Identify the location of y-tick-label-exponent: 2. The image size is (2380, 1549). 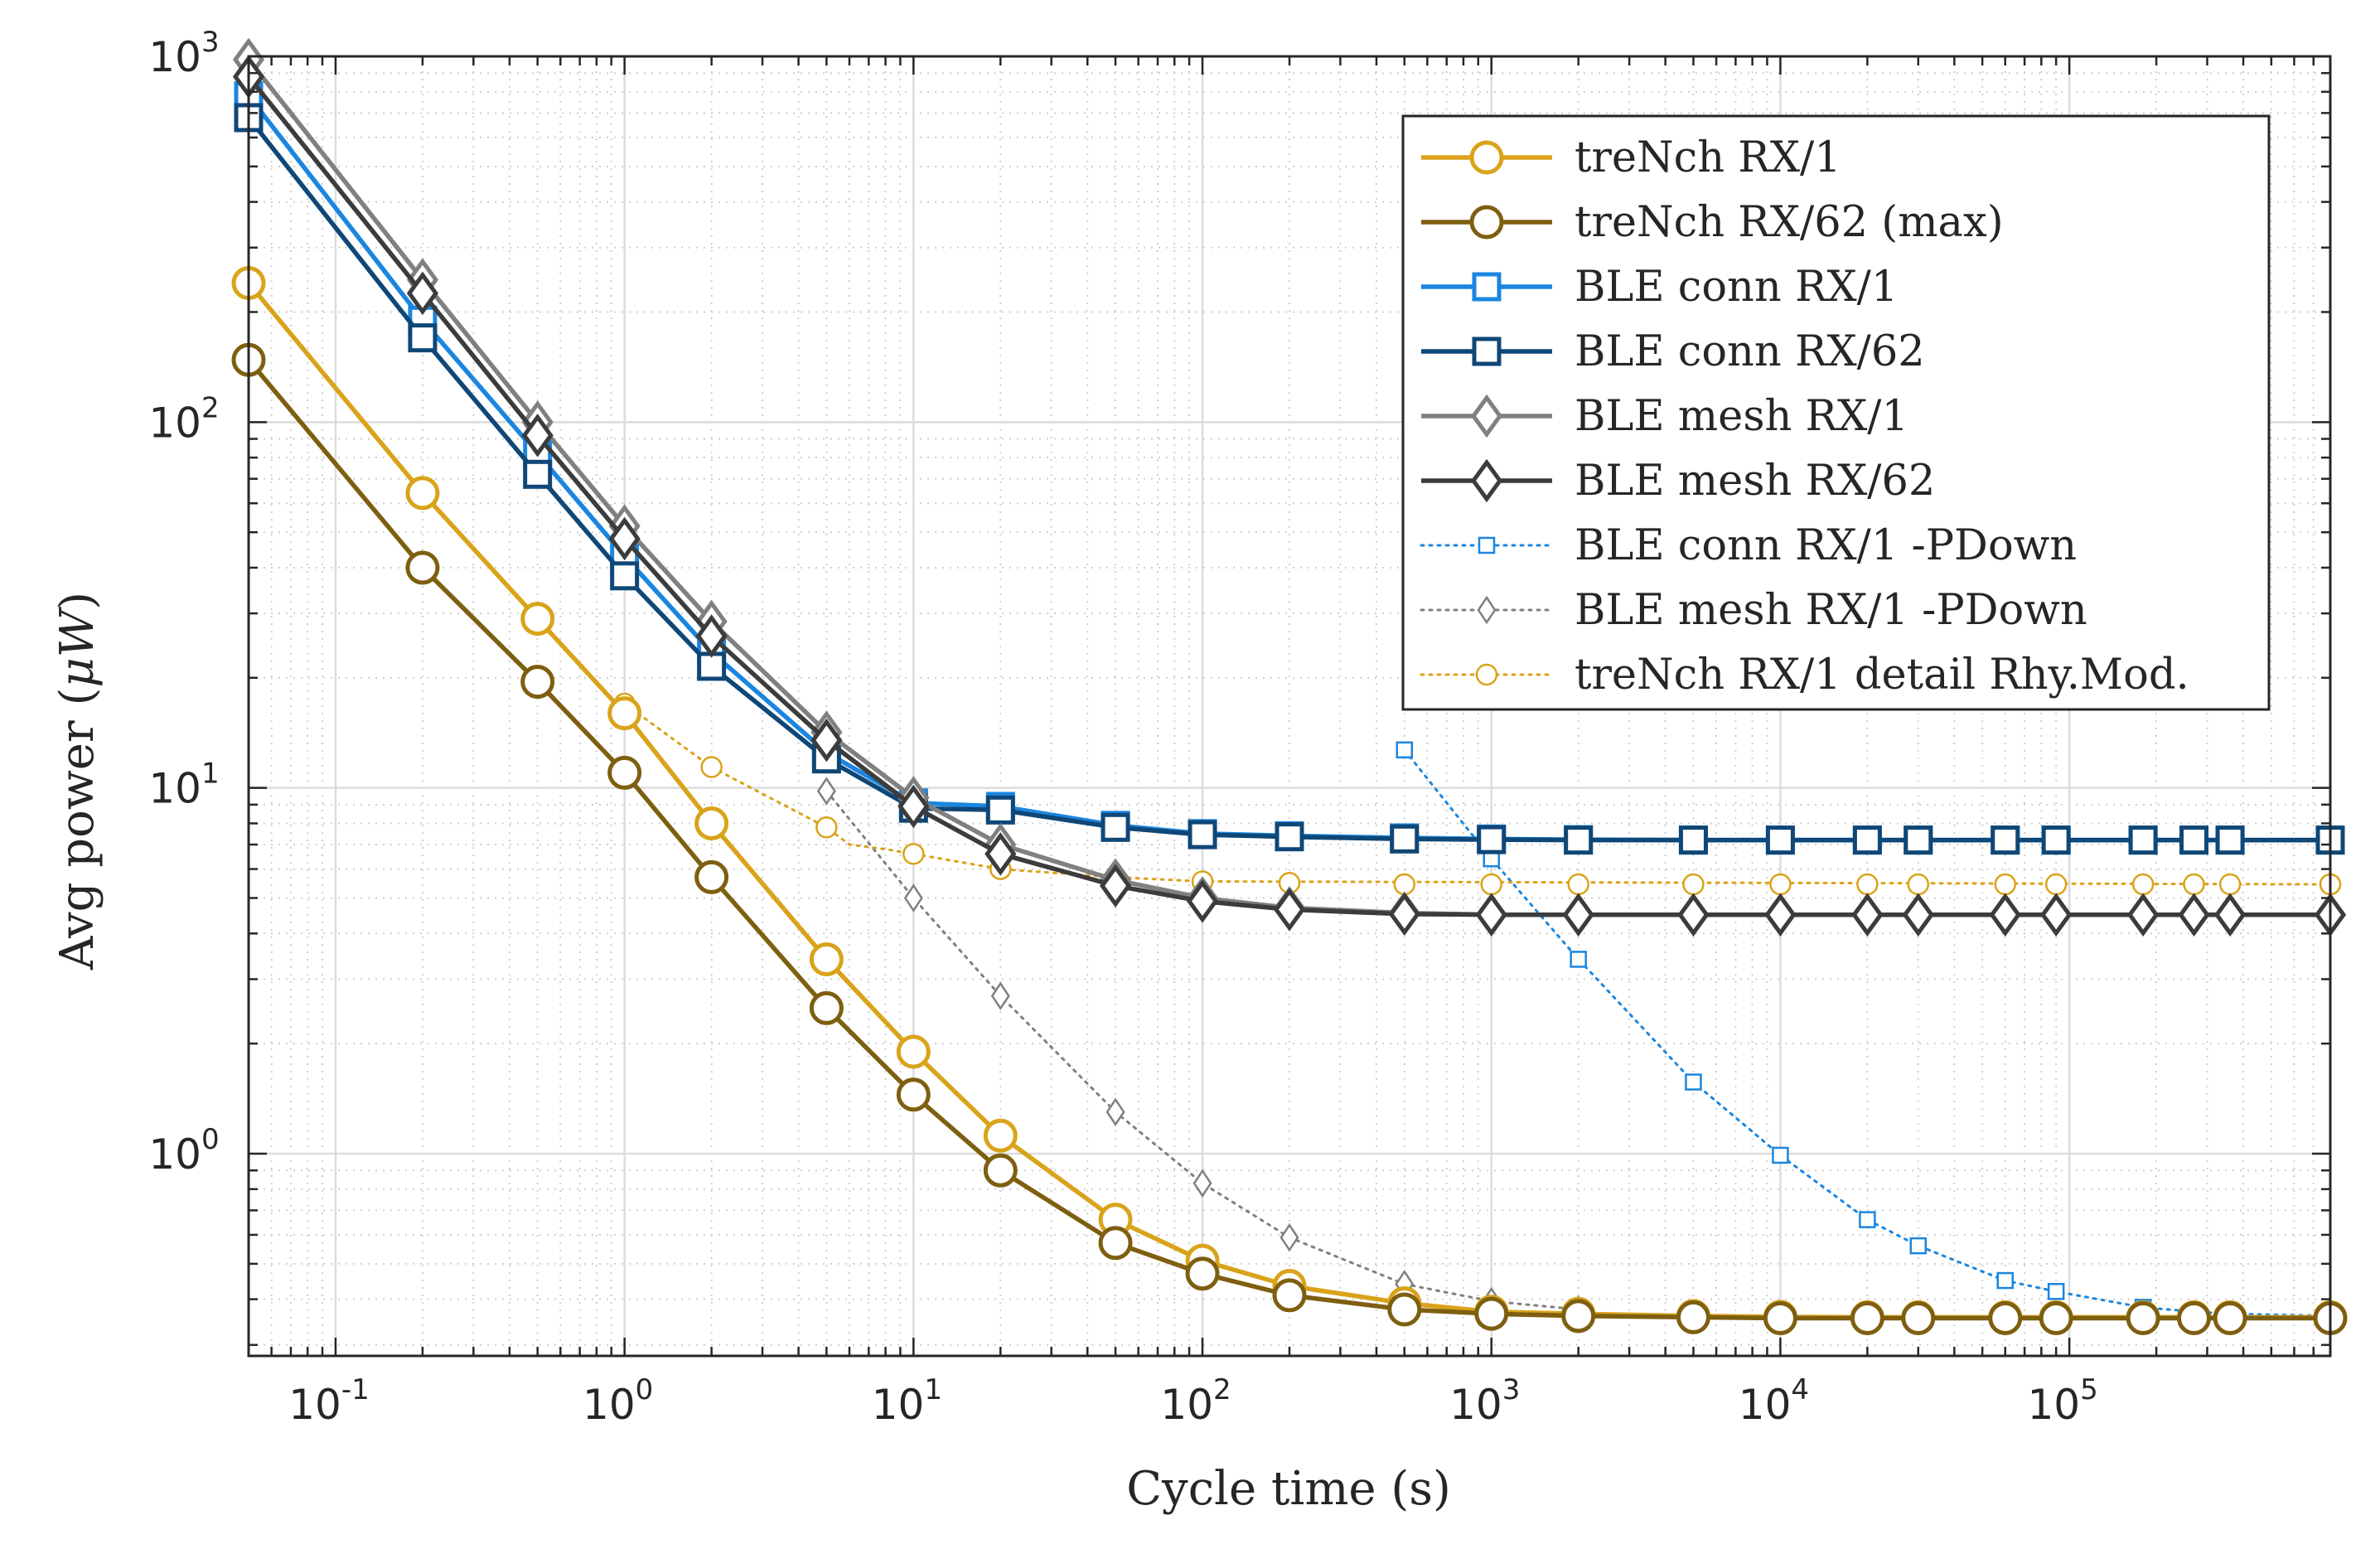
(210, 407).